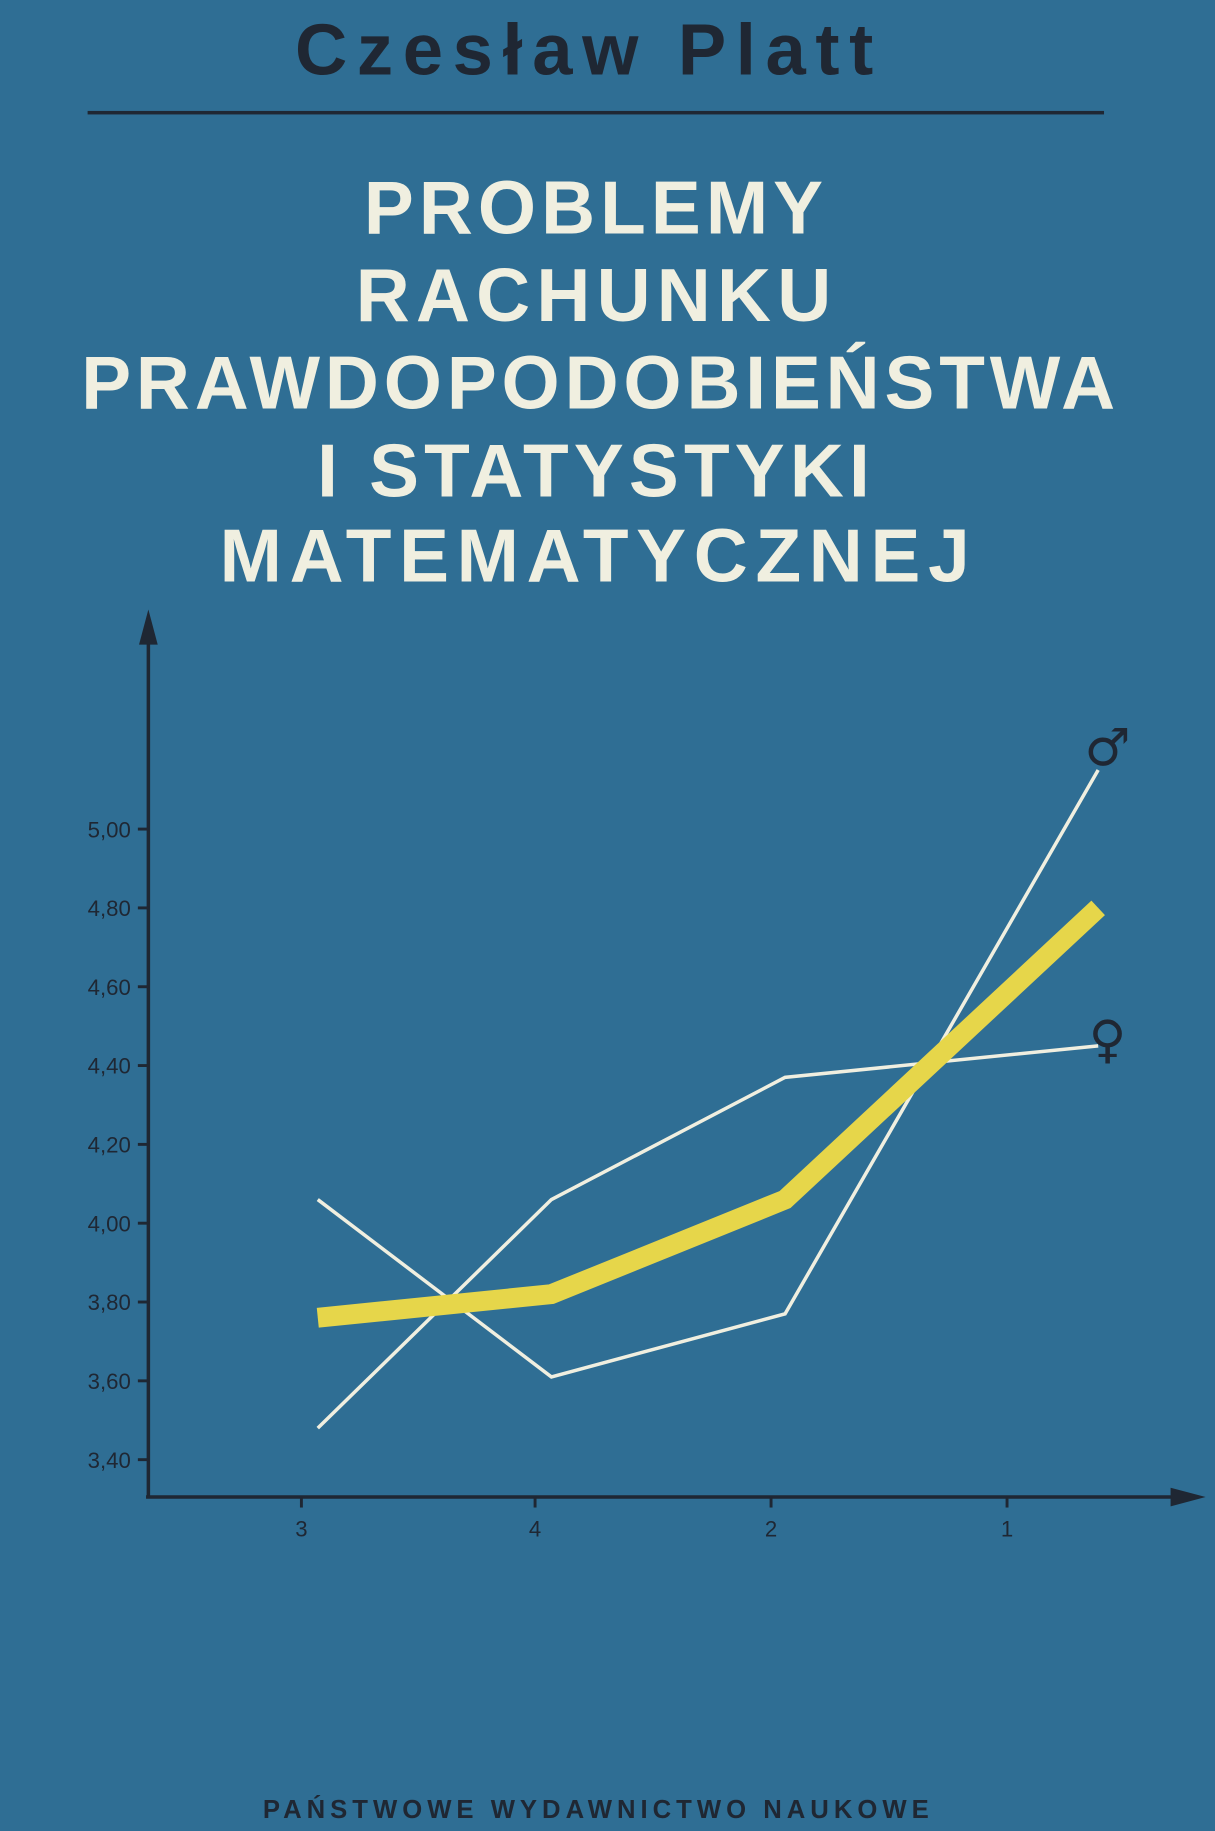  What do you see at coordinates (1007, 1529) in the screenshot?
I see `x-tick-label: 1` at bounding box center [1007, 1529].